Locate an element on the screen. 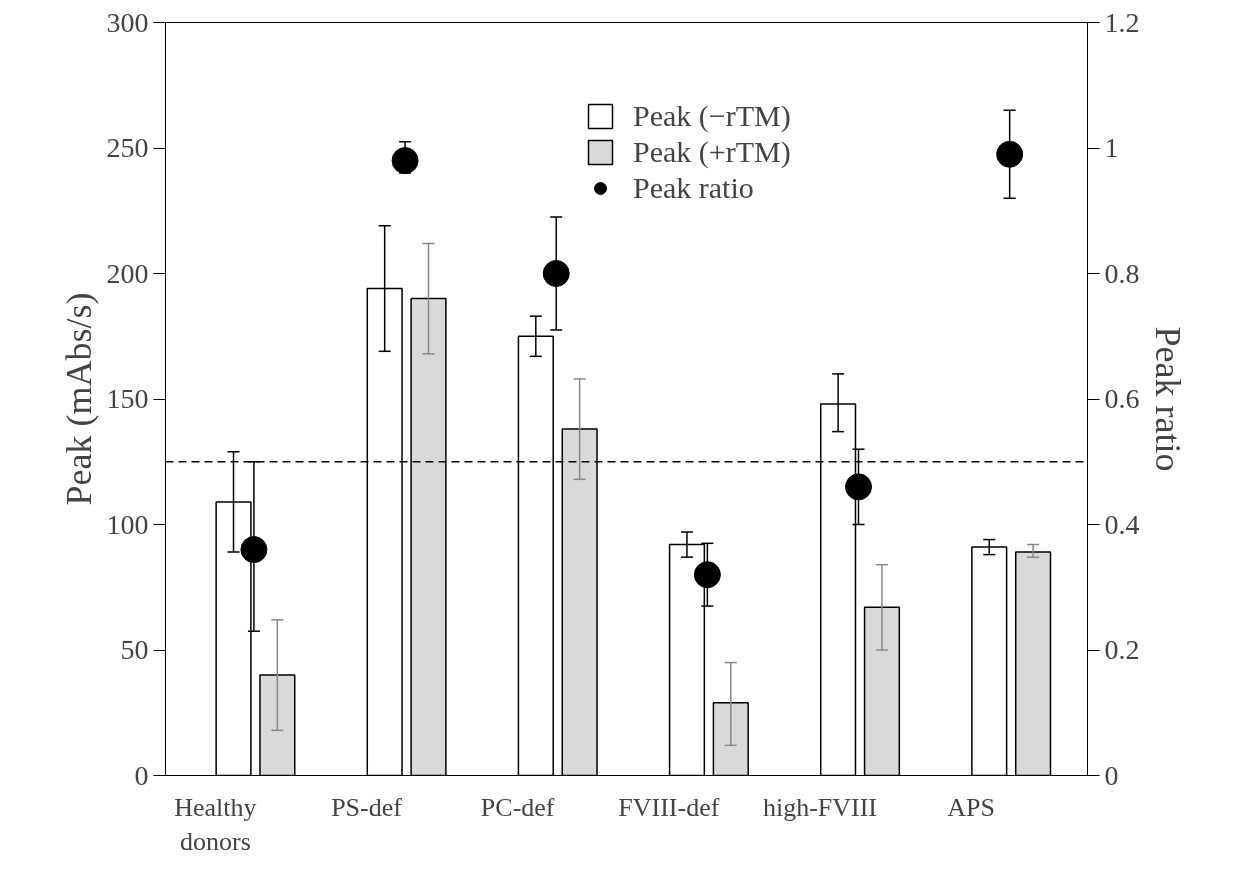 This screenshot has width=1253, height=876. y-tick-label: 0 is located at coordinates (141, 775).